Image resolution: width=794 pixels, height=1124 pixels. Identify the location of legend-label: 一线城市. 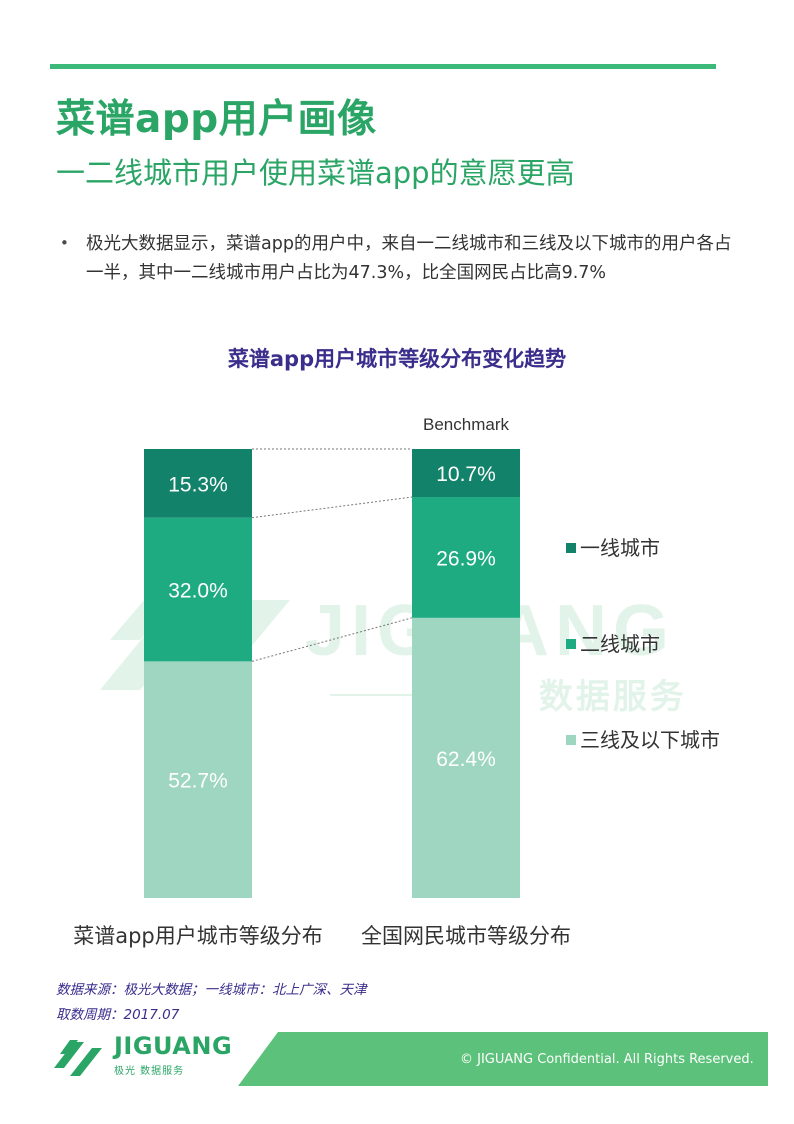
(620, 548).